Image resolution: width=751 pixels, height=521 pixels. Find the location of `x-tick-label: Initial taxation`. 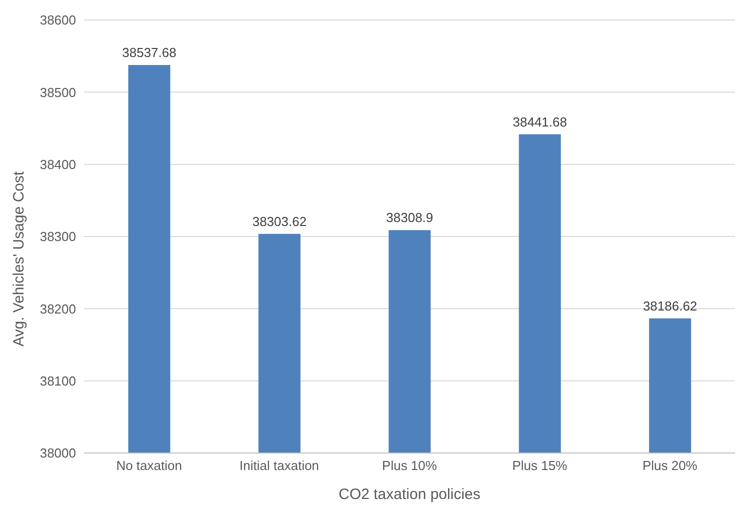

x-tick-label: Initial taxation is located at coordinates (280, 466).